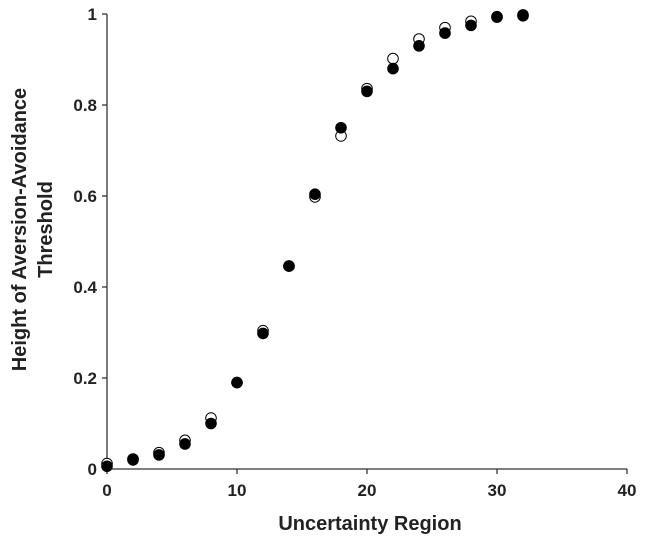 This screenshot has width=647, height=548. What do you see at coordinates (85, 196) in the screenshot?
I see `y-tick-label: 0.6` at bounding box center [85, 196].